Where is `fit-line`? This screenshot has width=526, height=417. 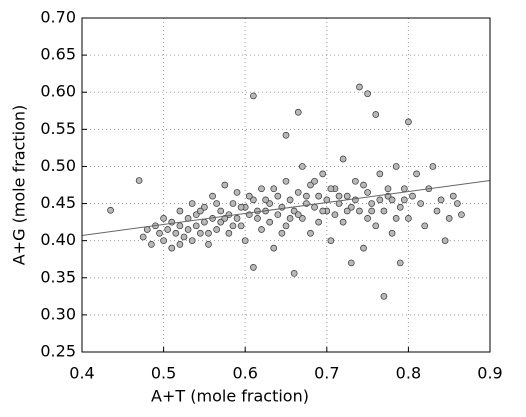
fit-line is located at coordinates (286, 208).